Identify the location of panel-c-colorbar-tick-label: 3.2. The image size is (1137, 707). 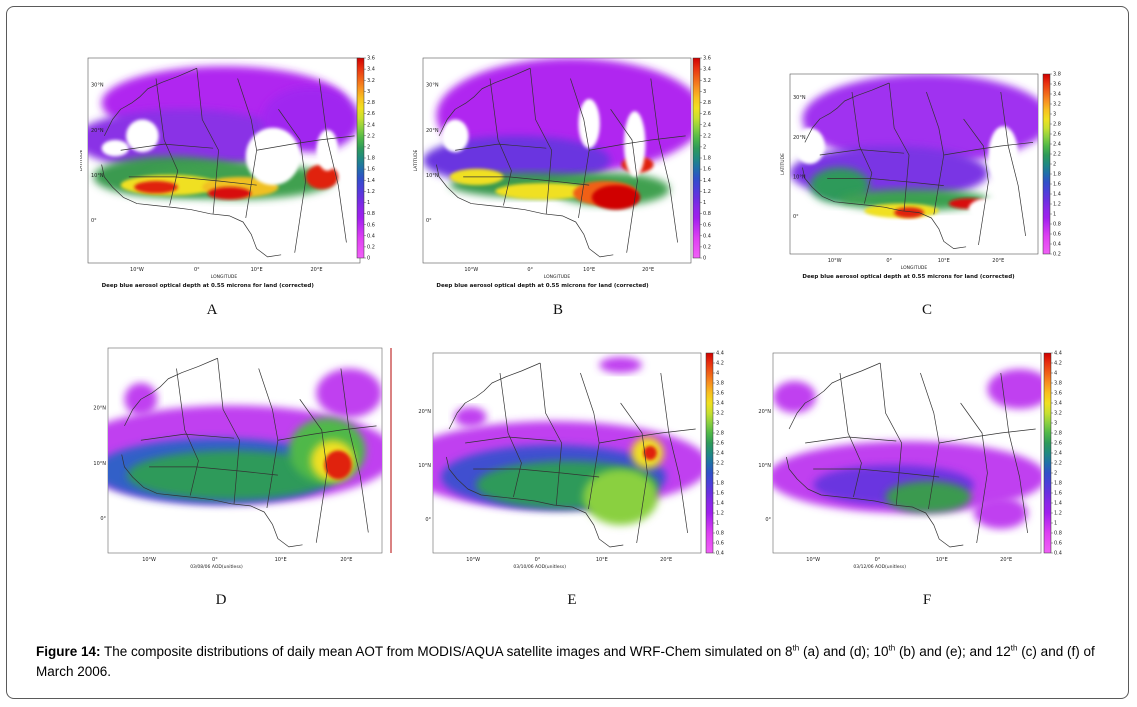
(1057, 105).